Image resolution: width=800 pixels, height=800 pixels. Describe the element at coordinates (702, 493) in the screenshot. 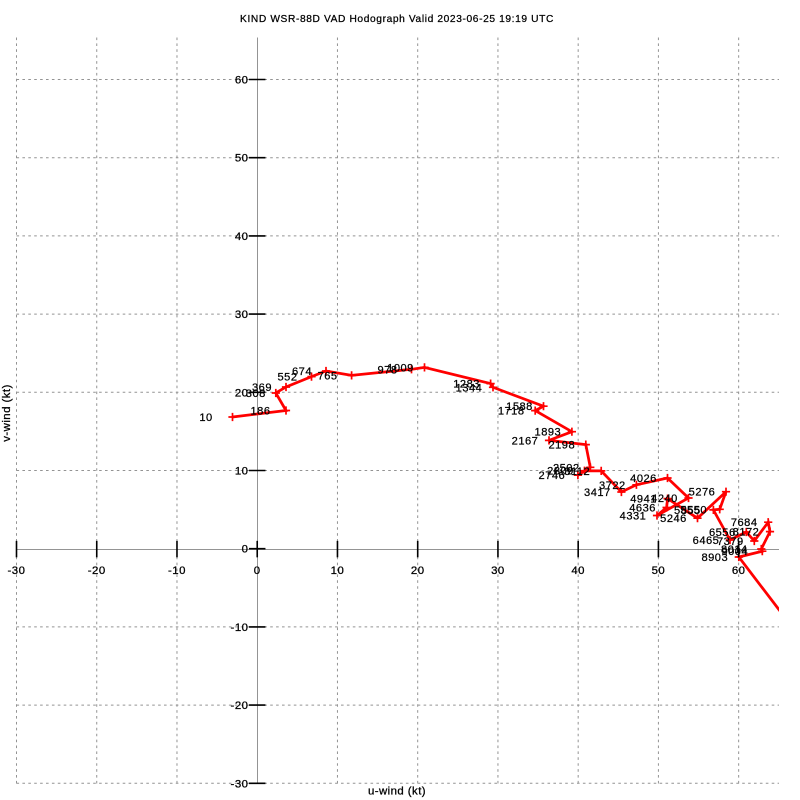

I see `svg-text: 5276` at that location.